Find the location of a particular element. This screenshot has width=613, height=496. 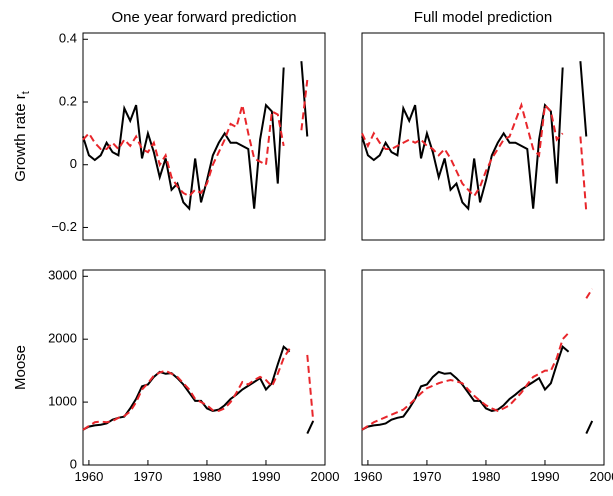

y-axis-label: Growth rate rt is located at coordinates (22, 136).